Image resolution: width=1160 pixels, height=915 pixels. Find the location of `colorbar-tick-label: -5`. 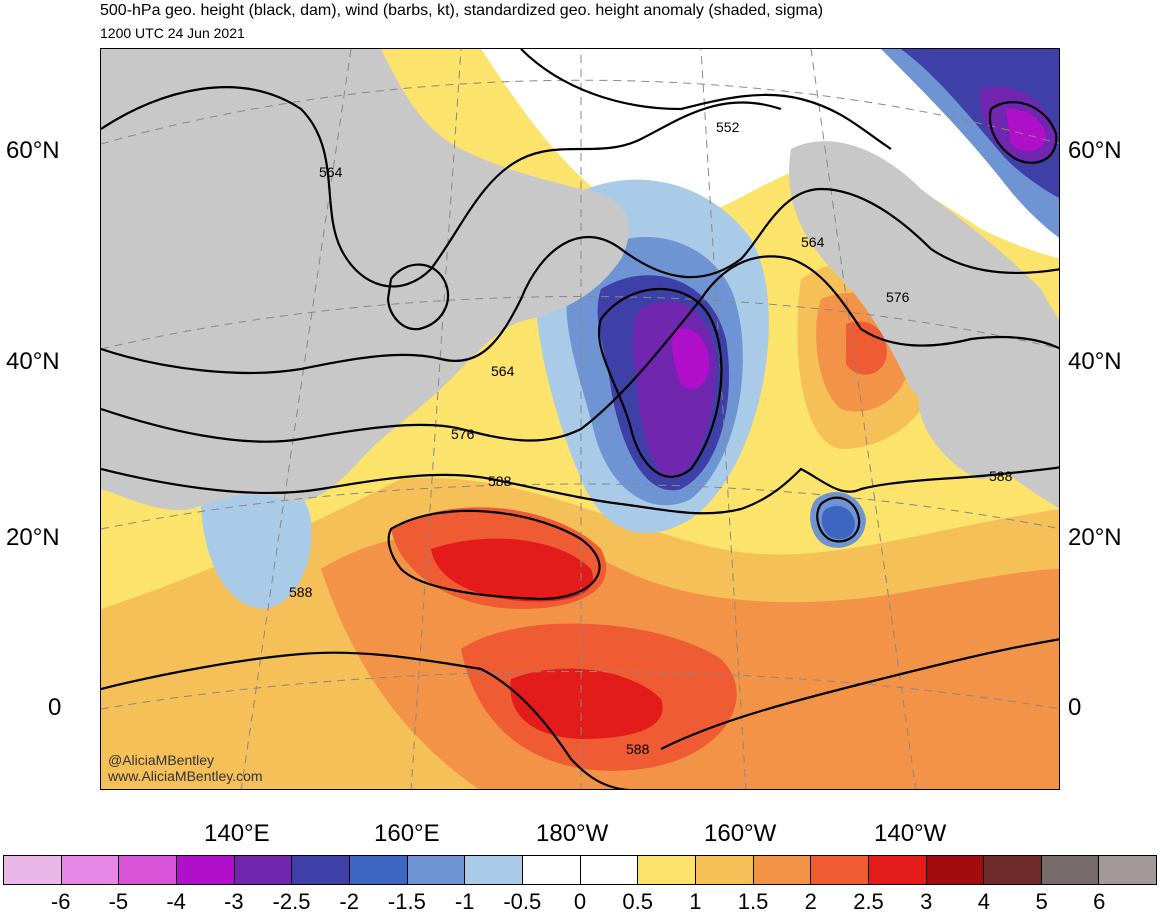

colorbar-tick-label: -5 is located at coordinates (118, 901).